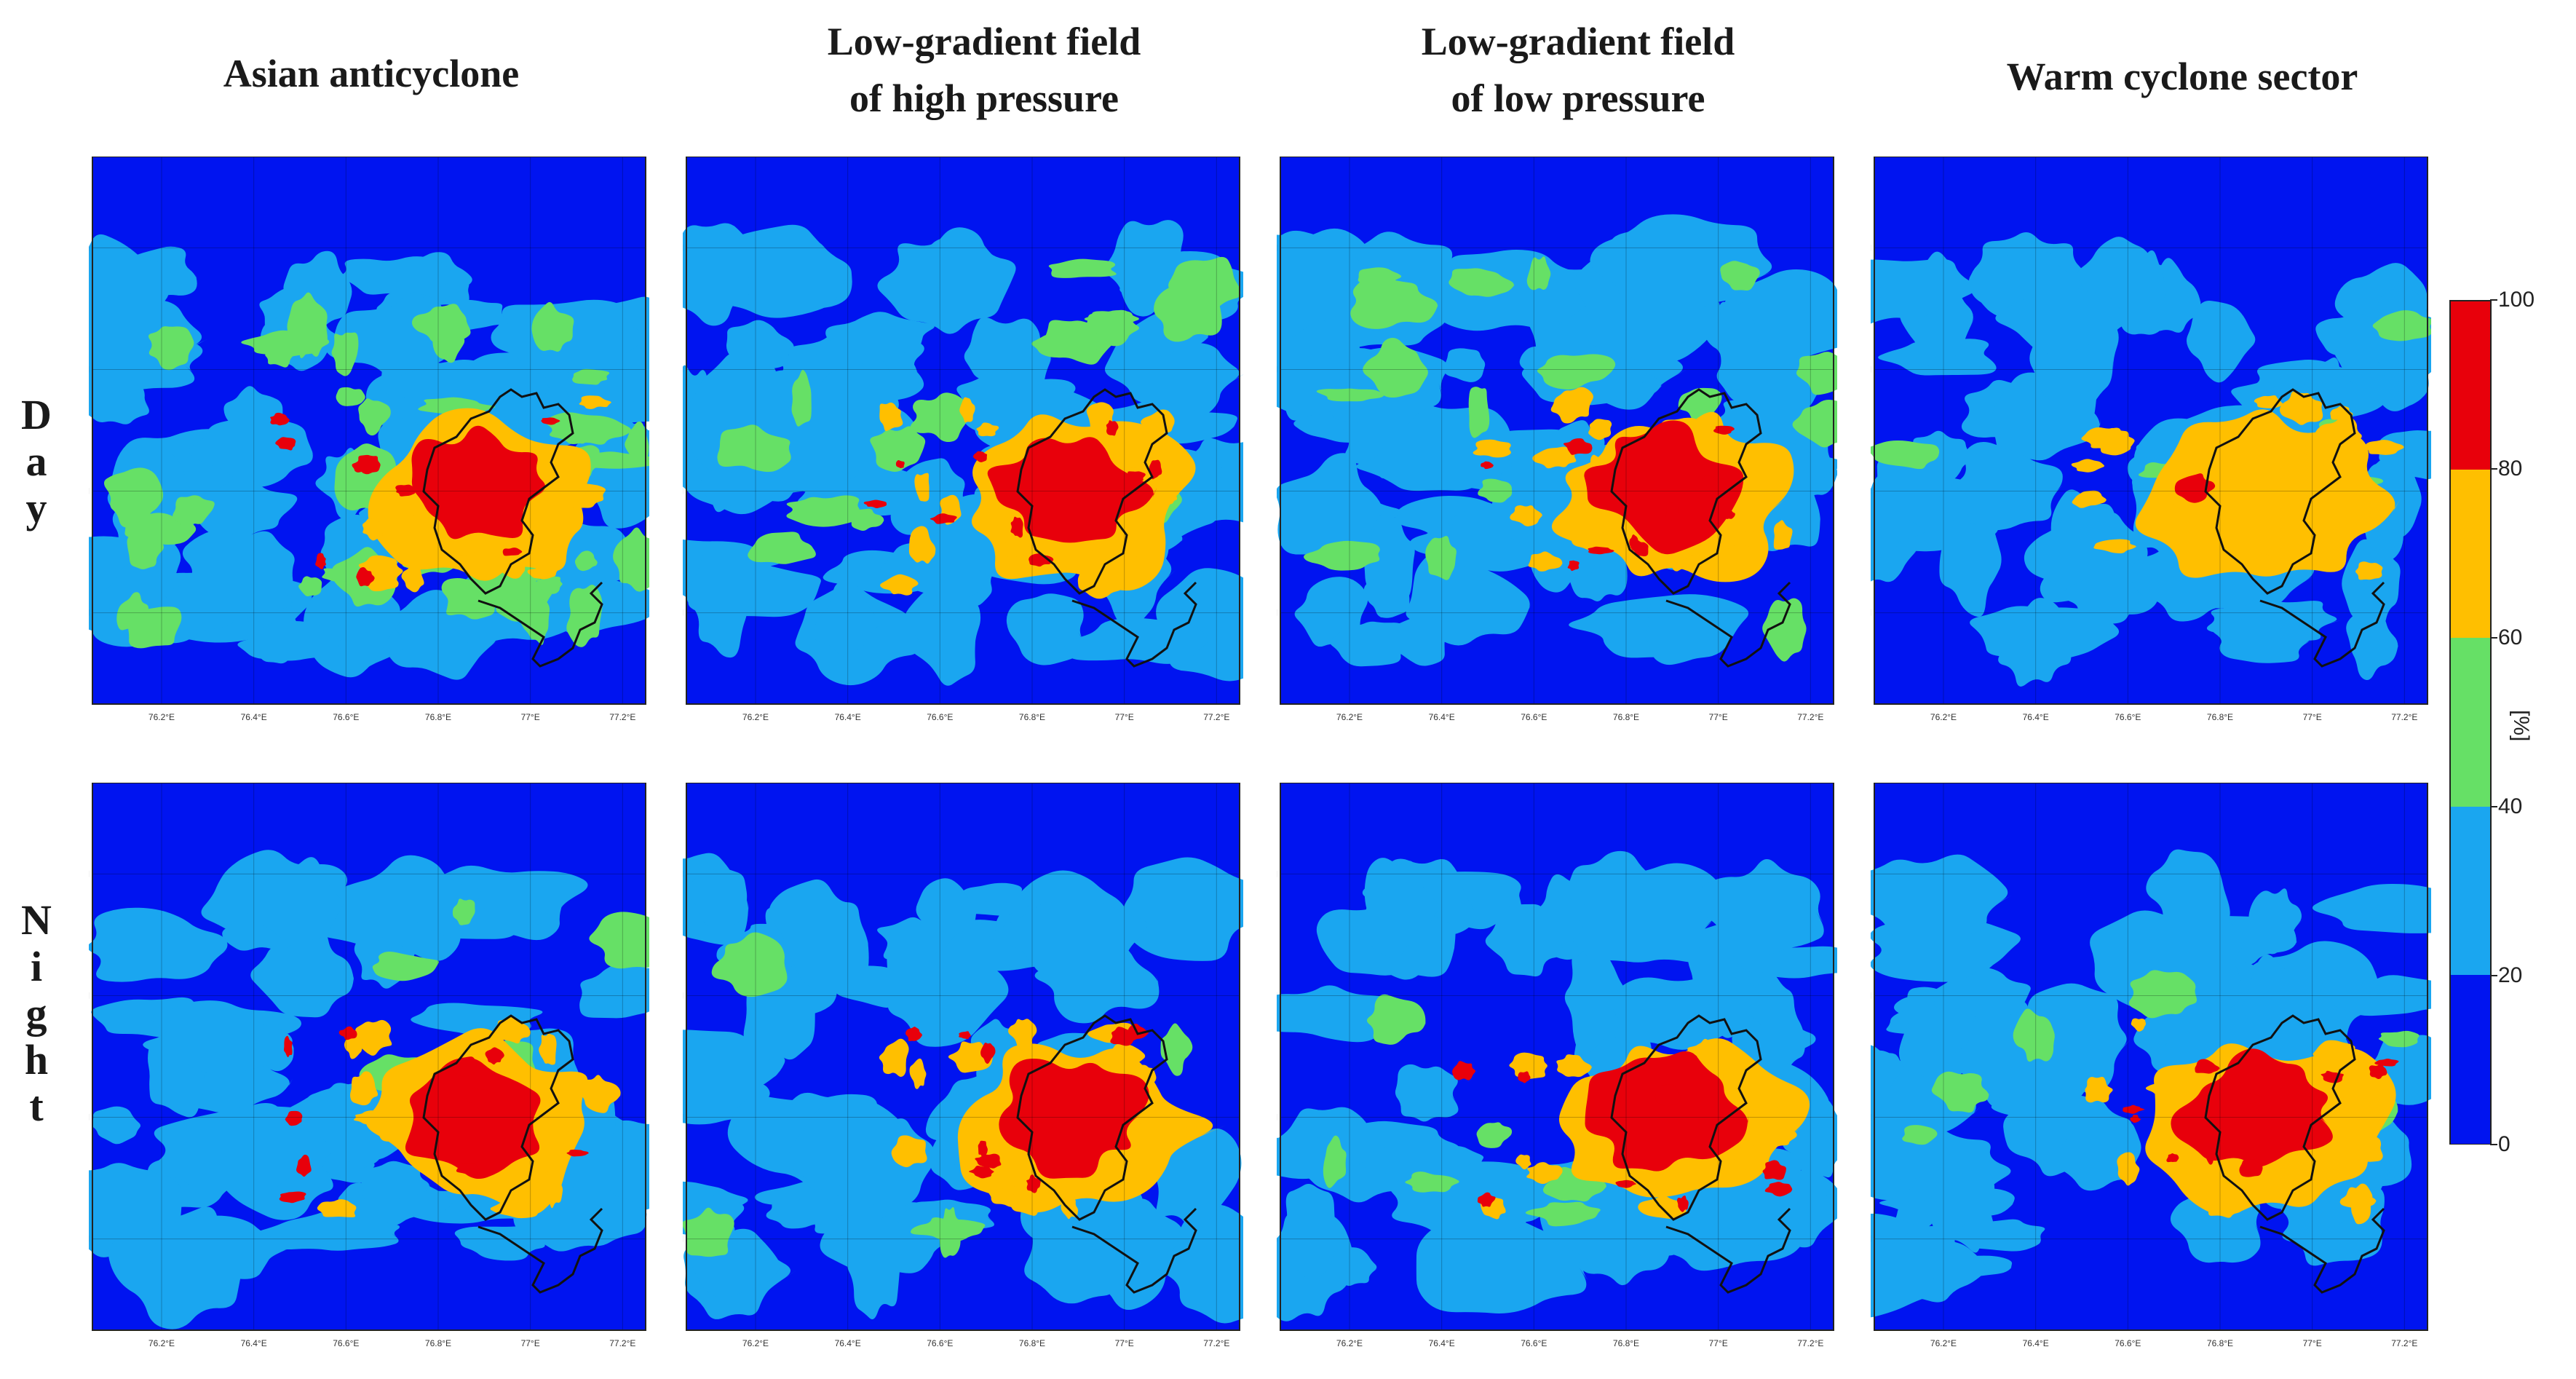  What do you see at coordinates (36, 966) in the screenshot?
I see `row-letter: i` at bounding box center [36, 966].